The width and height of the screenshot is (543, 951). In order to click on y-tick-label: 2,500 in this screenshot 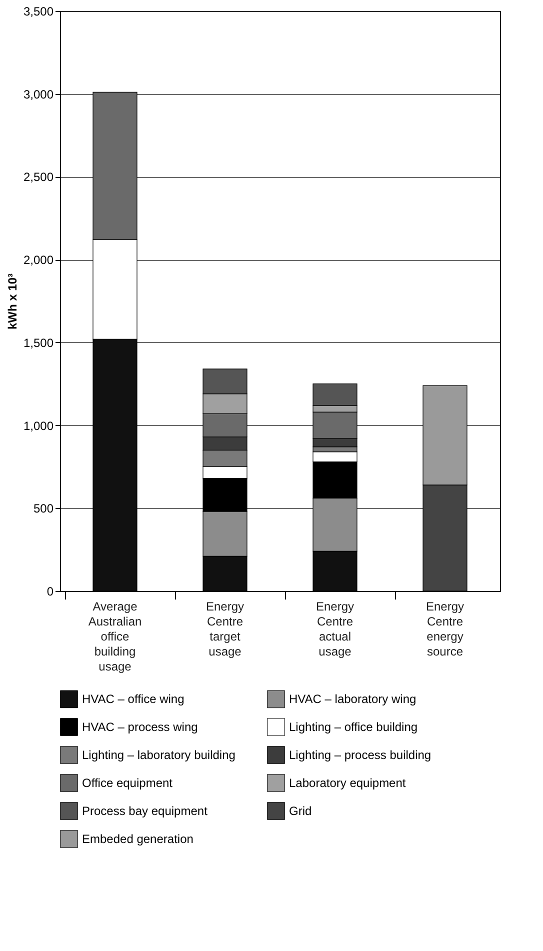, I will do `click(38, 177)`.